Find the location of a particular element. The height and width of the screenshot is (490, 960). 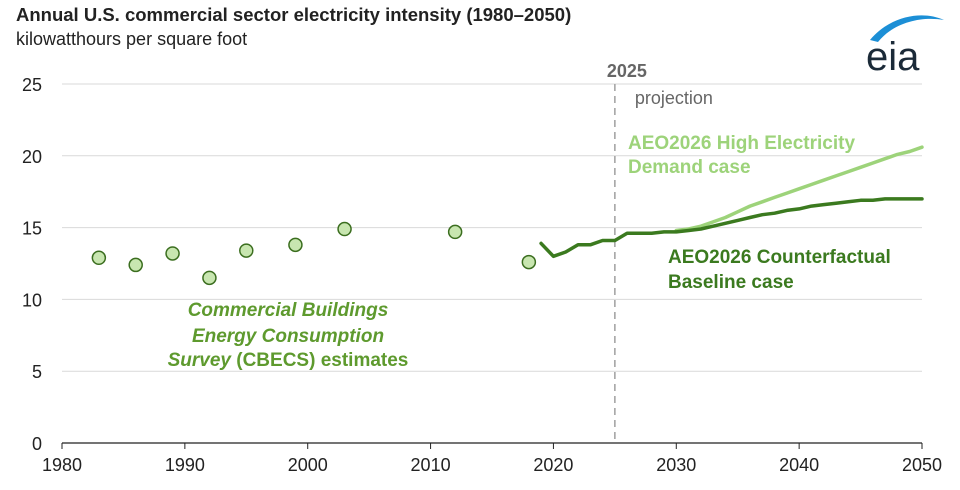

divider-year-label: 2025 is located at coordinates (627, 71).